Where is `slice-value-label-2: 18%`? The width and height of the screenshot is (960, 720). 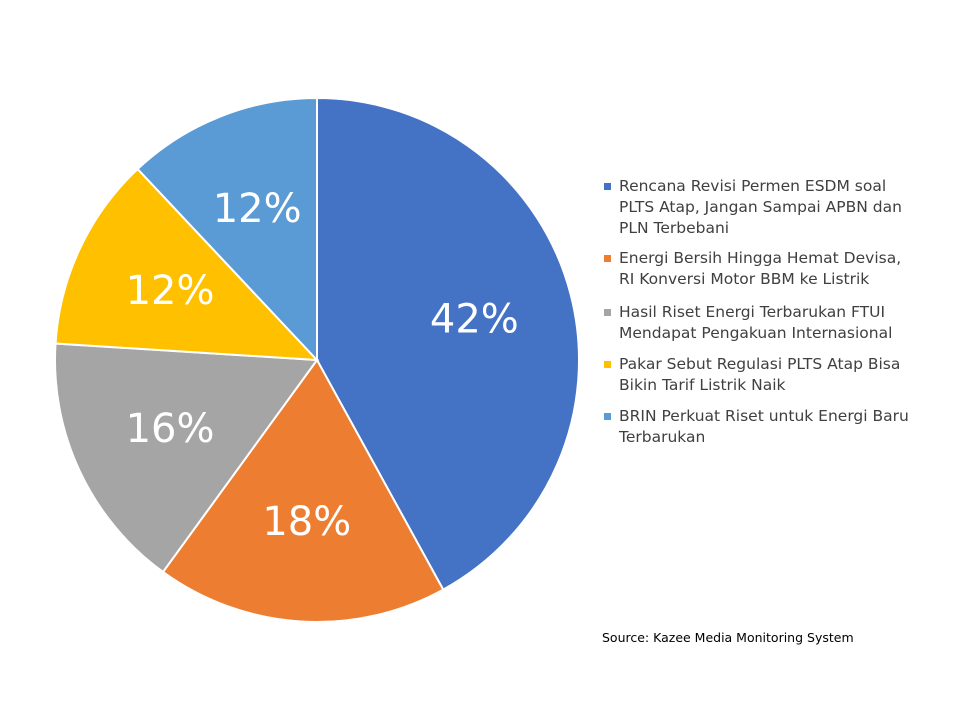
slice-value-label-2: 18% is located at coordinates (306, 522).